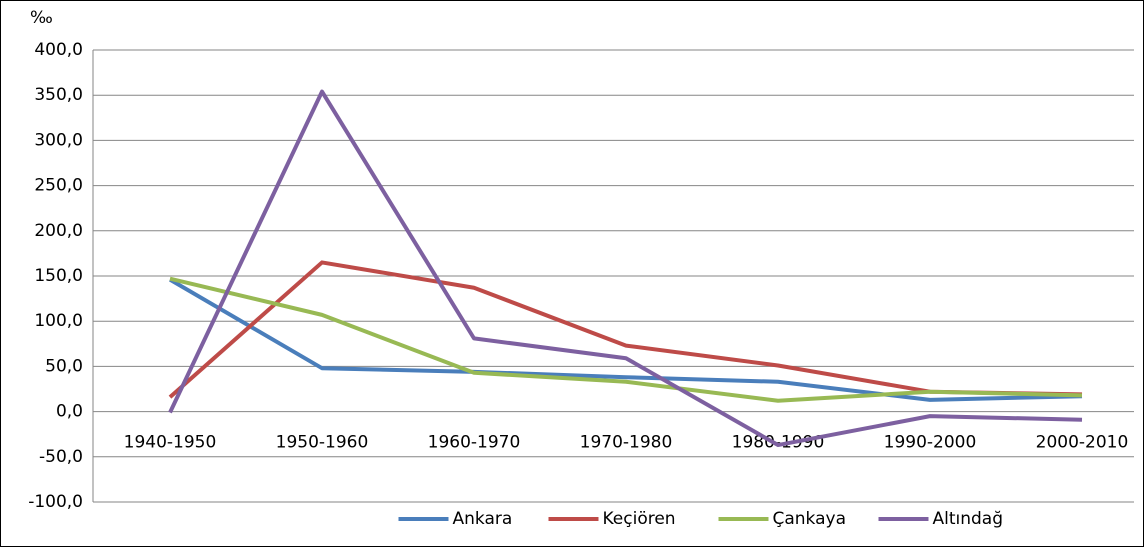 This screenshot has width=1144, height=547. I want to click on legend-label: Keçiören, so click(639, 519).